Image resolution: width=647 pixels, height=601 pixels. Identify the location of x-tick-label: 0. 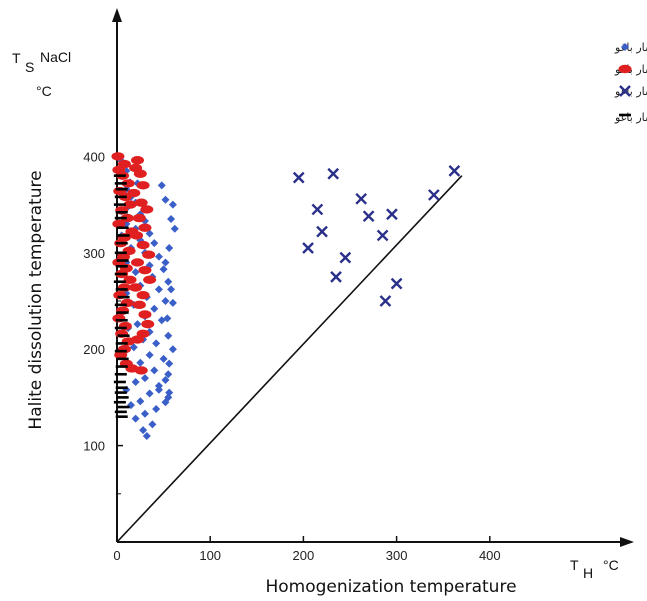
(116, 555).